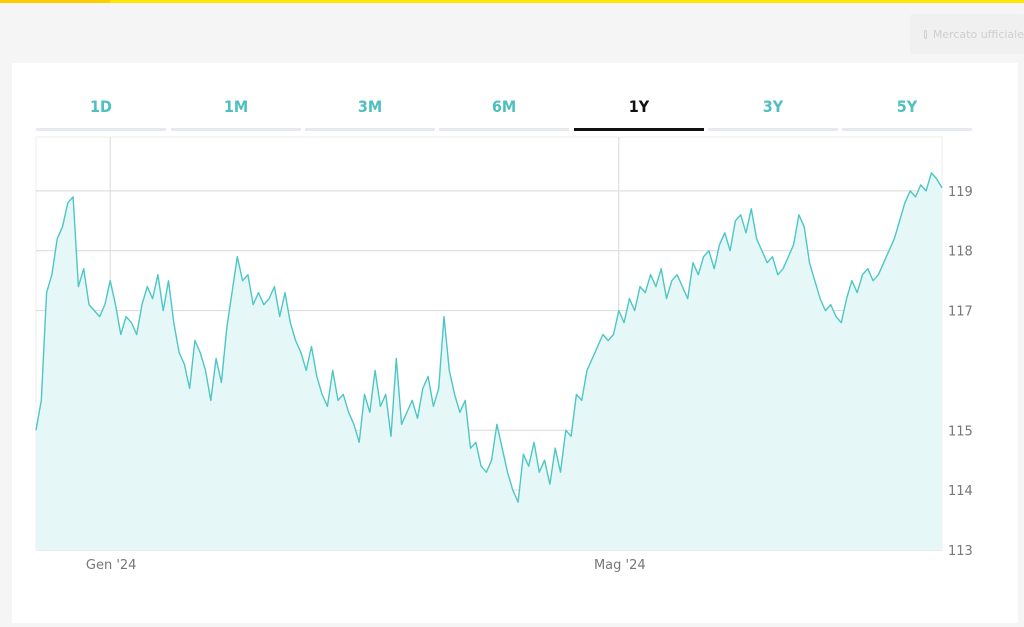  What do you see at coordinates (978, 34) in the screenshot?
I see `market-status-label: Mercato ufficiale` at bounding box center [978, 34].